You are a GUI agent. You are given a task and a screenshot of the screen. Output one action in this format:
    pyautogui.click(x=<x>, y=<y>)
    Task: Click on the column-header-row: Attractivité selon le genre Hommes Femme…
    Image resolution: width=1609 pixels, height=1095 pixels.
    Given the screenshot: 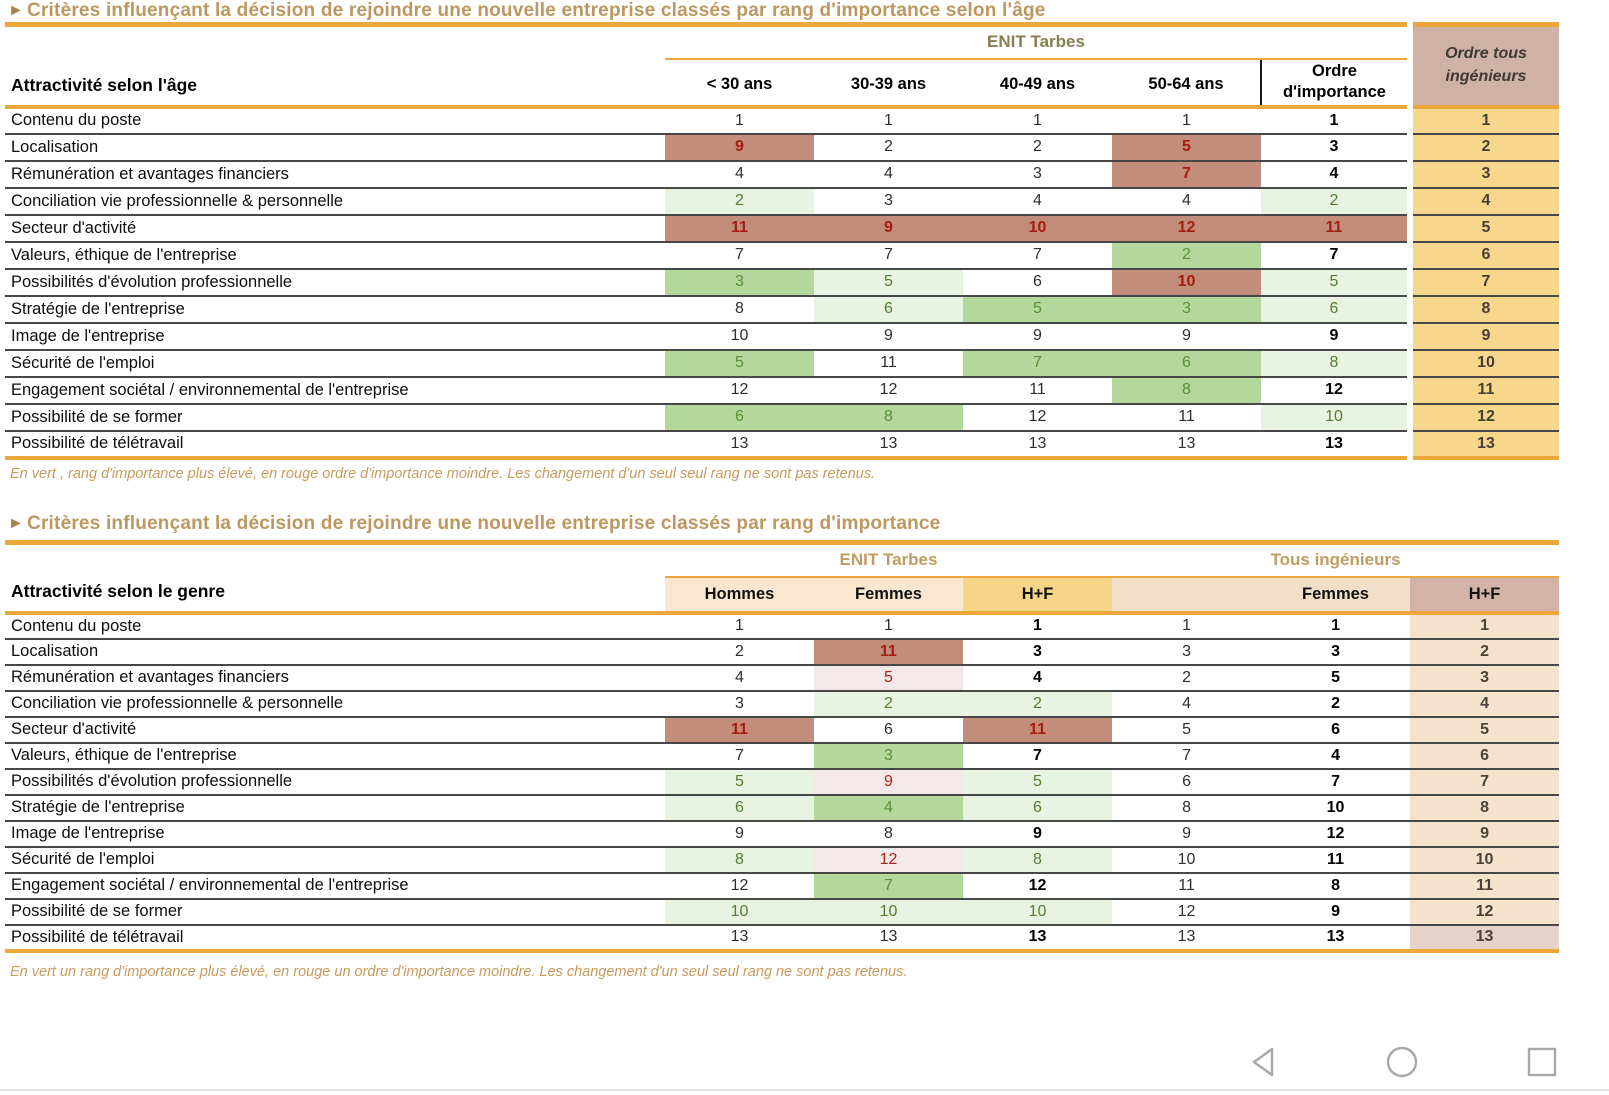 What is the action you would take?
    pyautogui.click(x=782, y=595)
    